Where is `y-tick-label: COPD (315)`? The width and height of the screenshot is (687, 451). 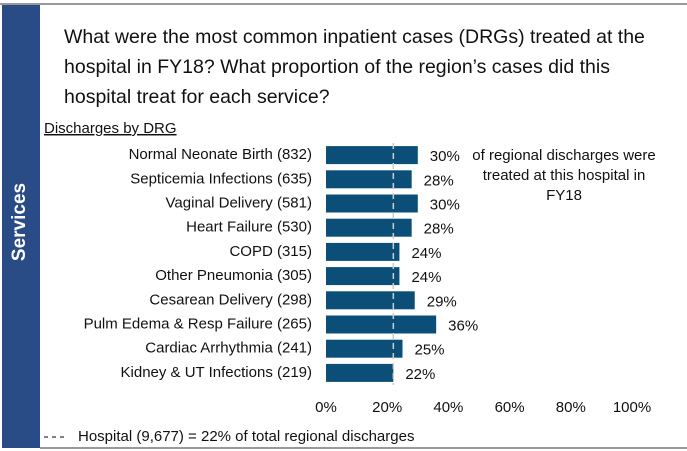
y-tick-label: COPD (315) is located at coordinates (270, 251).